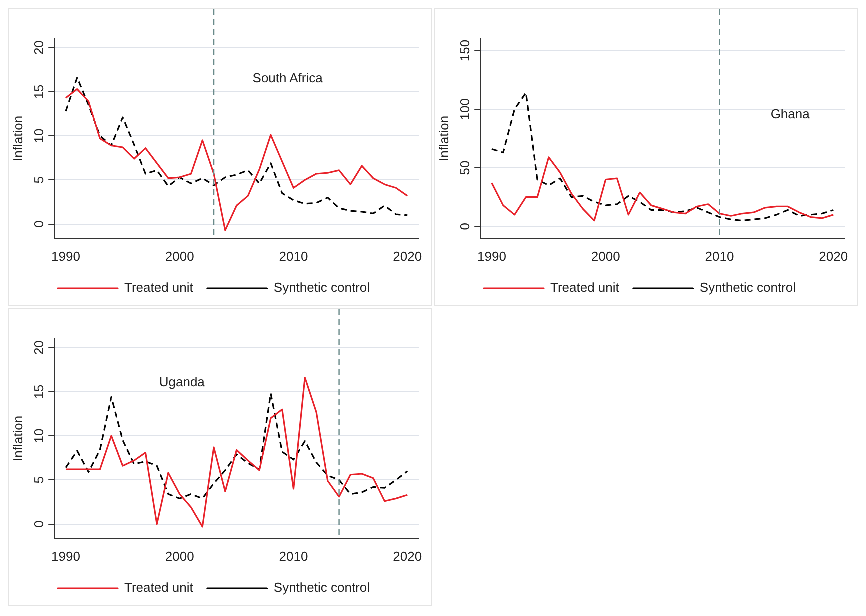 This screenshot has height=616, width=866. Describe the element at coordinates (465, 168) in the screenshot. I see `y-tick-label: 50` at that location.